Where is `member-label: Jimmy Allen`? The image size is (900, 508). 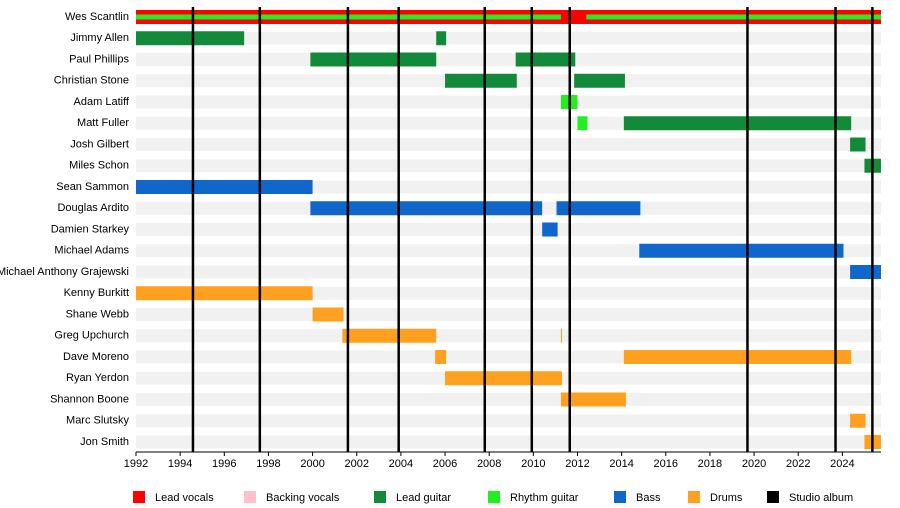 member-label: Jimmy Allen is located at coordinates (99, 38).